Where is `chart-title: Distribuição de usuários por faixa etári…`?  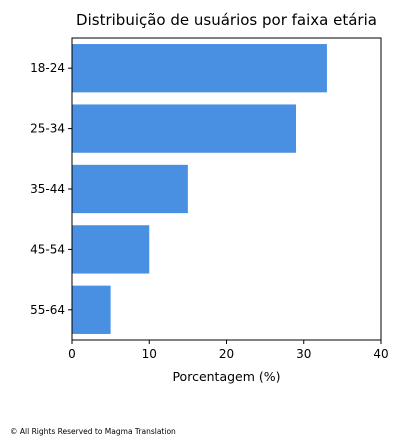
chart-title: Distribuição de usuários por faixa etári… is located at coordinates (226, 20).